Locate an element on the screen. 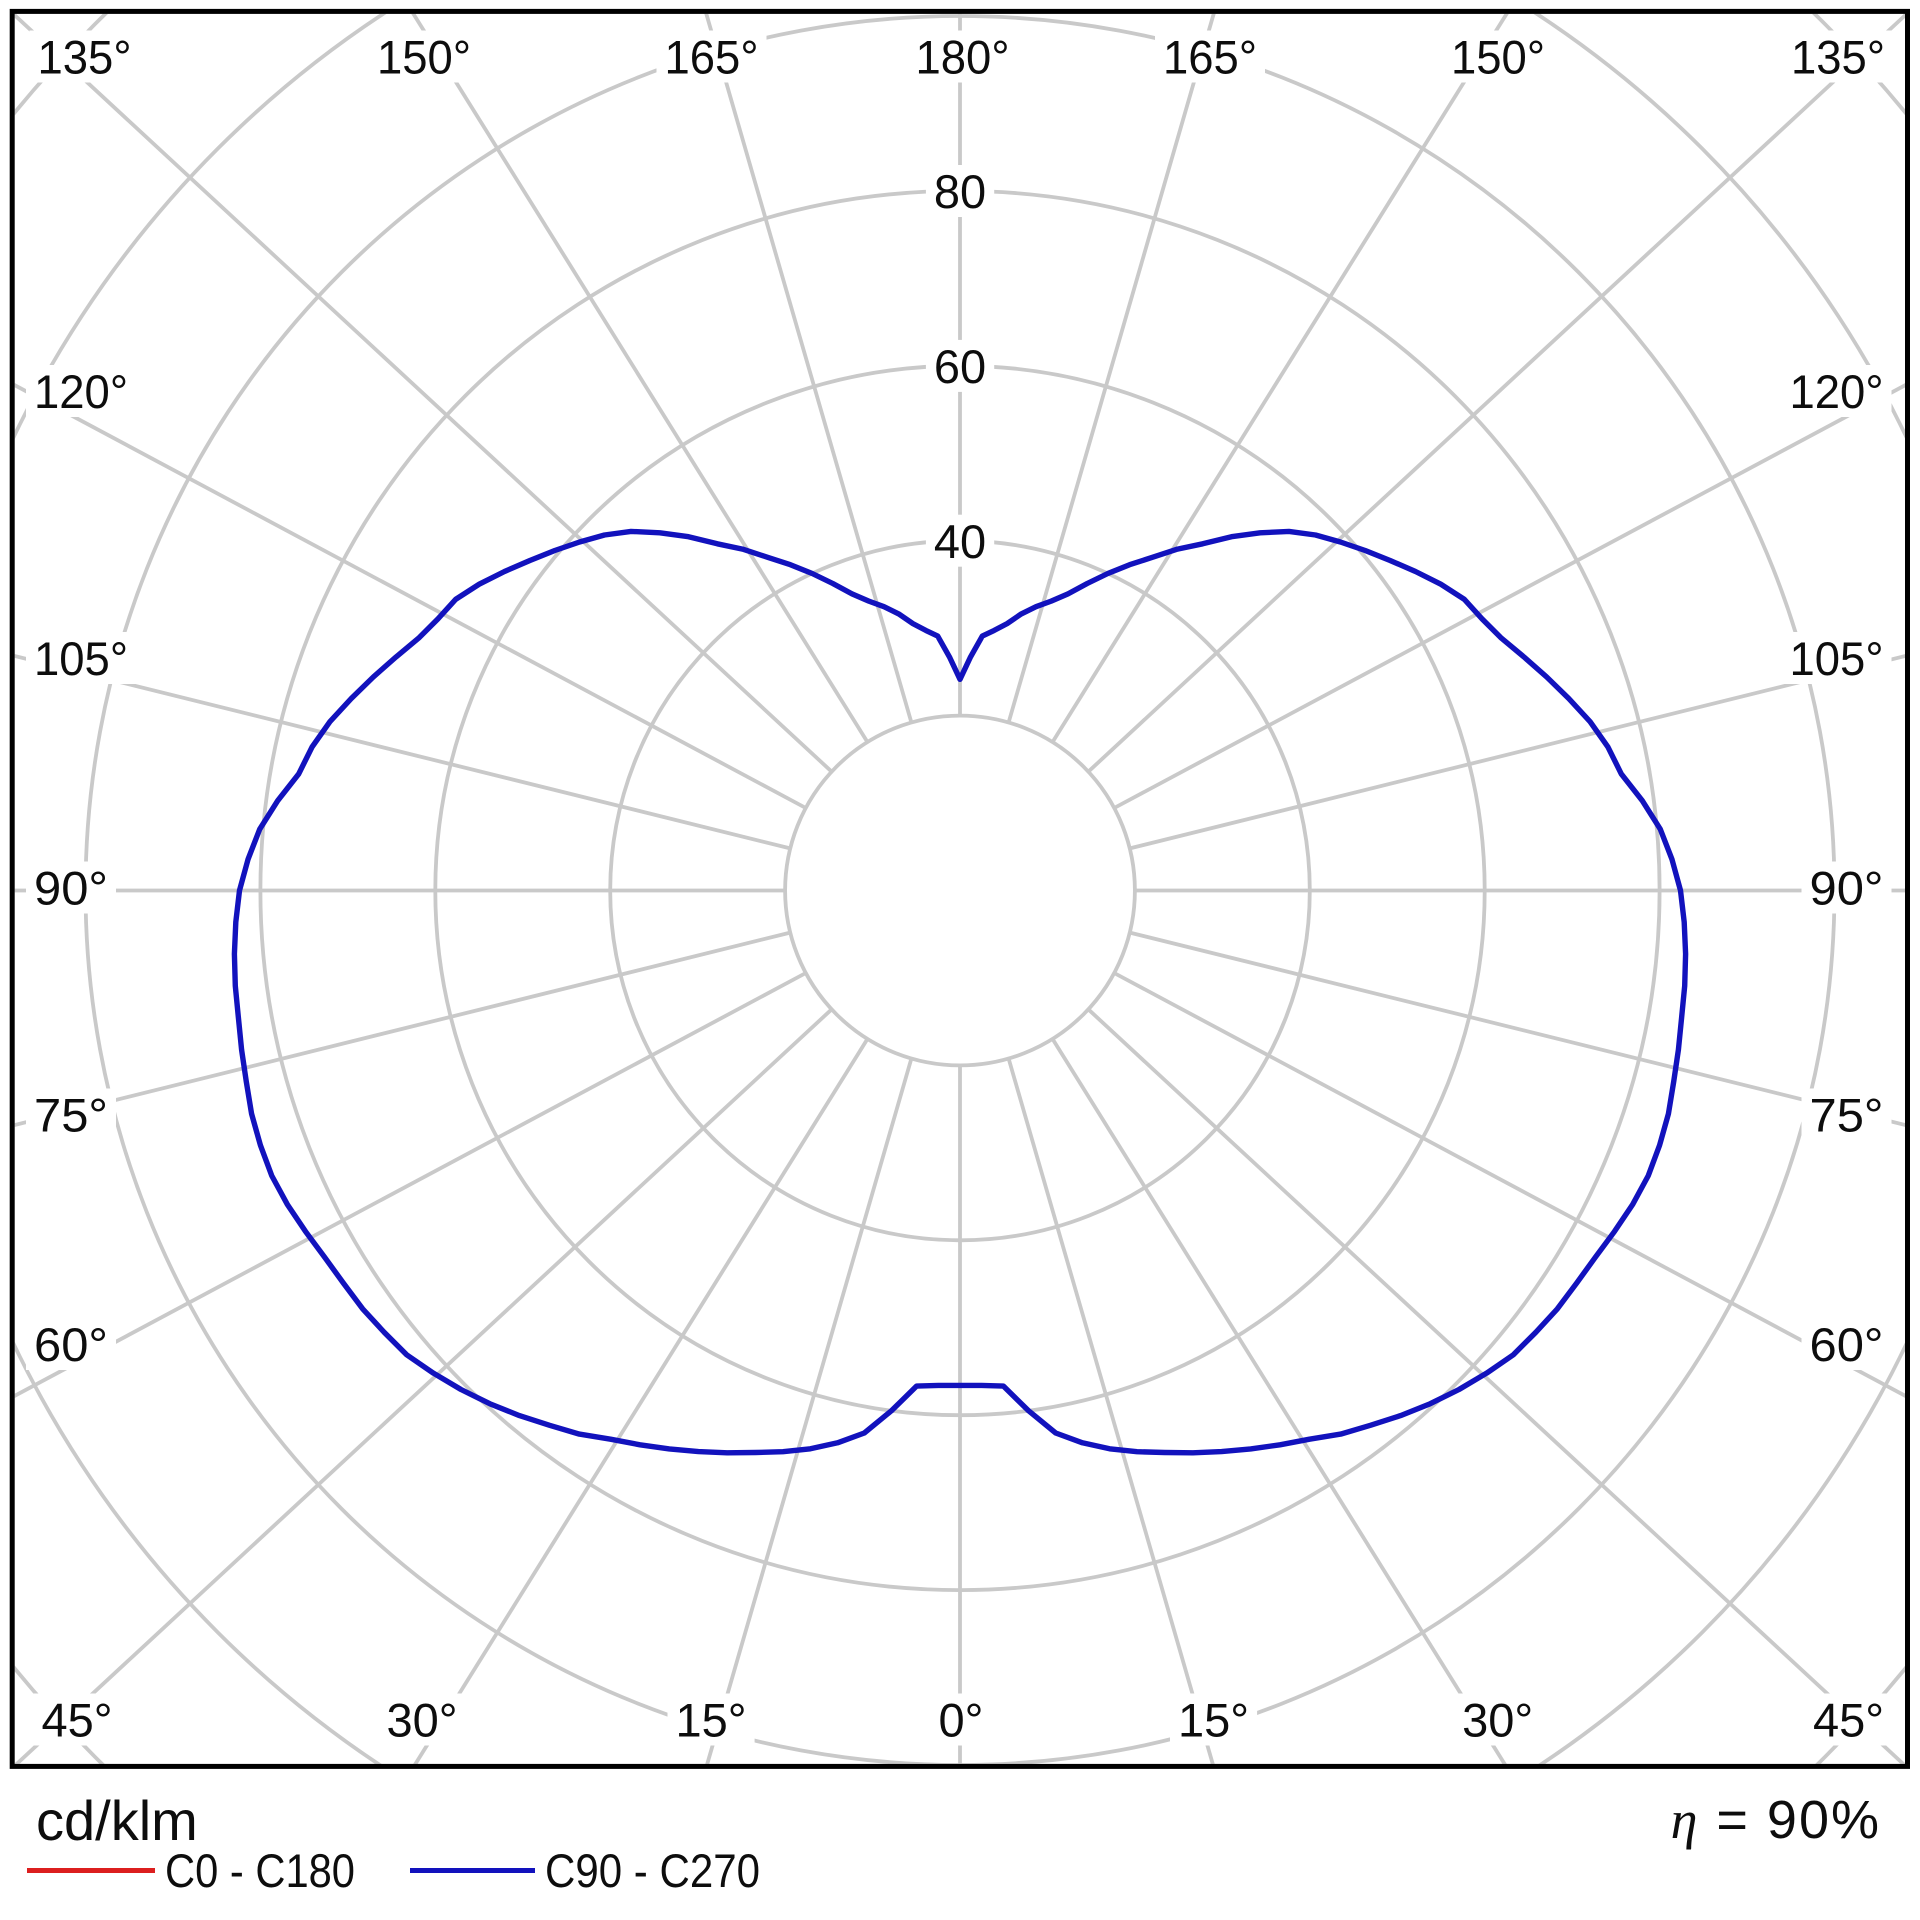 The image size is (1920, 1920). svg-text: 40 is located at coordinates (960, 541).